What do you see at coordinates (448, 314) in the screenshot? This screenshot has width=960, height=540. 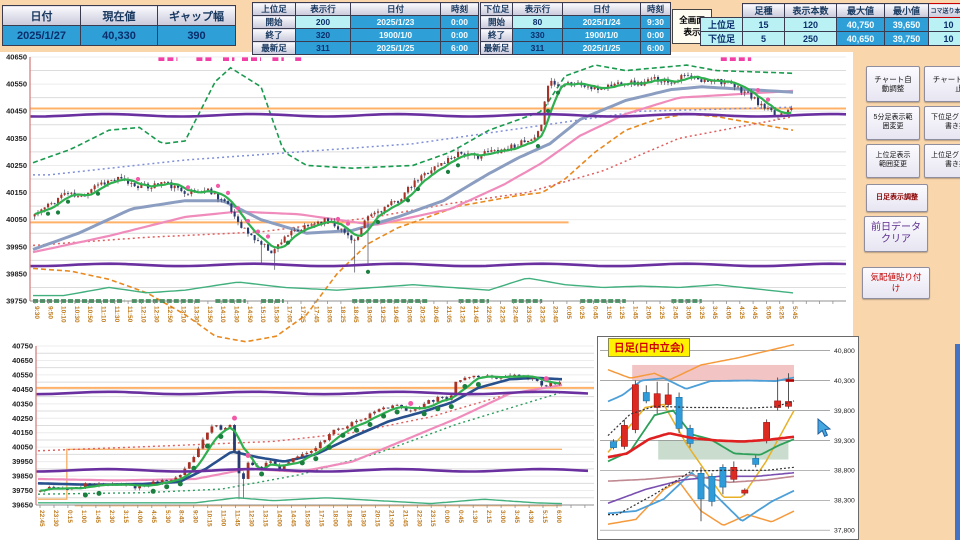 I see `svg-text: 21:05` at bounding box center [448, 314].